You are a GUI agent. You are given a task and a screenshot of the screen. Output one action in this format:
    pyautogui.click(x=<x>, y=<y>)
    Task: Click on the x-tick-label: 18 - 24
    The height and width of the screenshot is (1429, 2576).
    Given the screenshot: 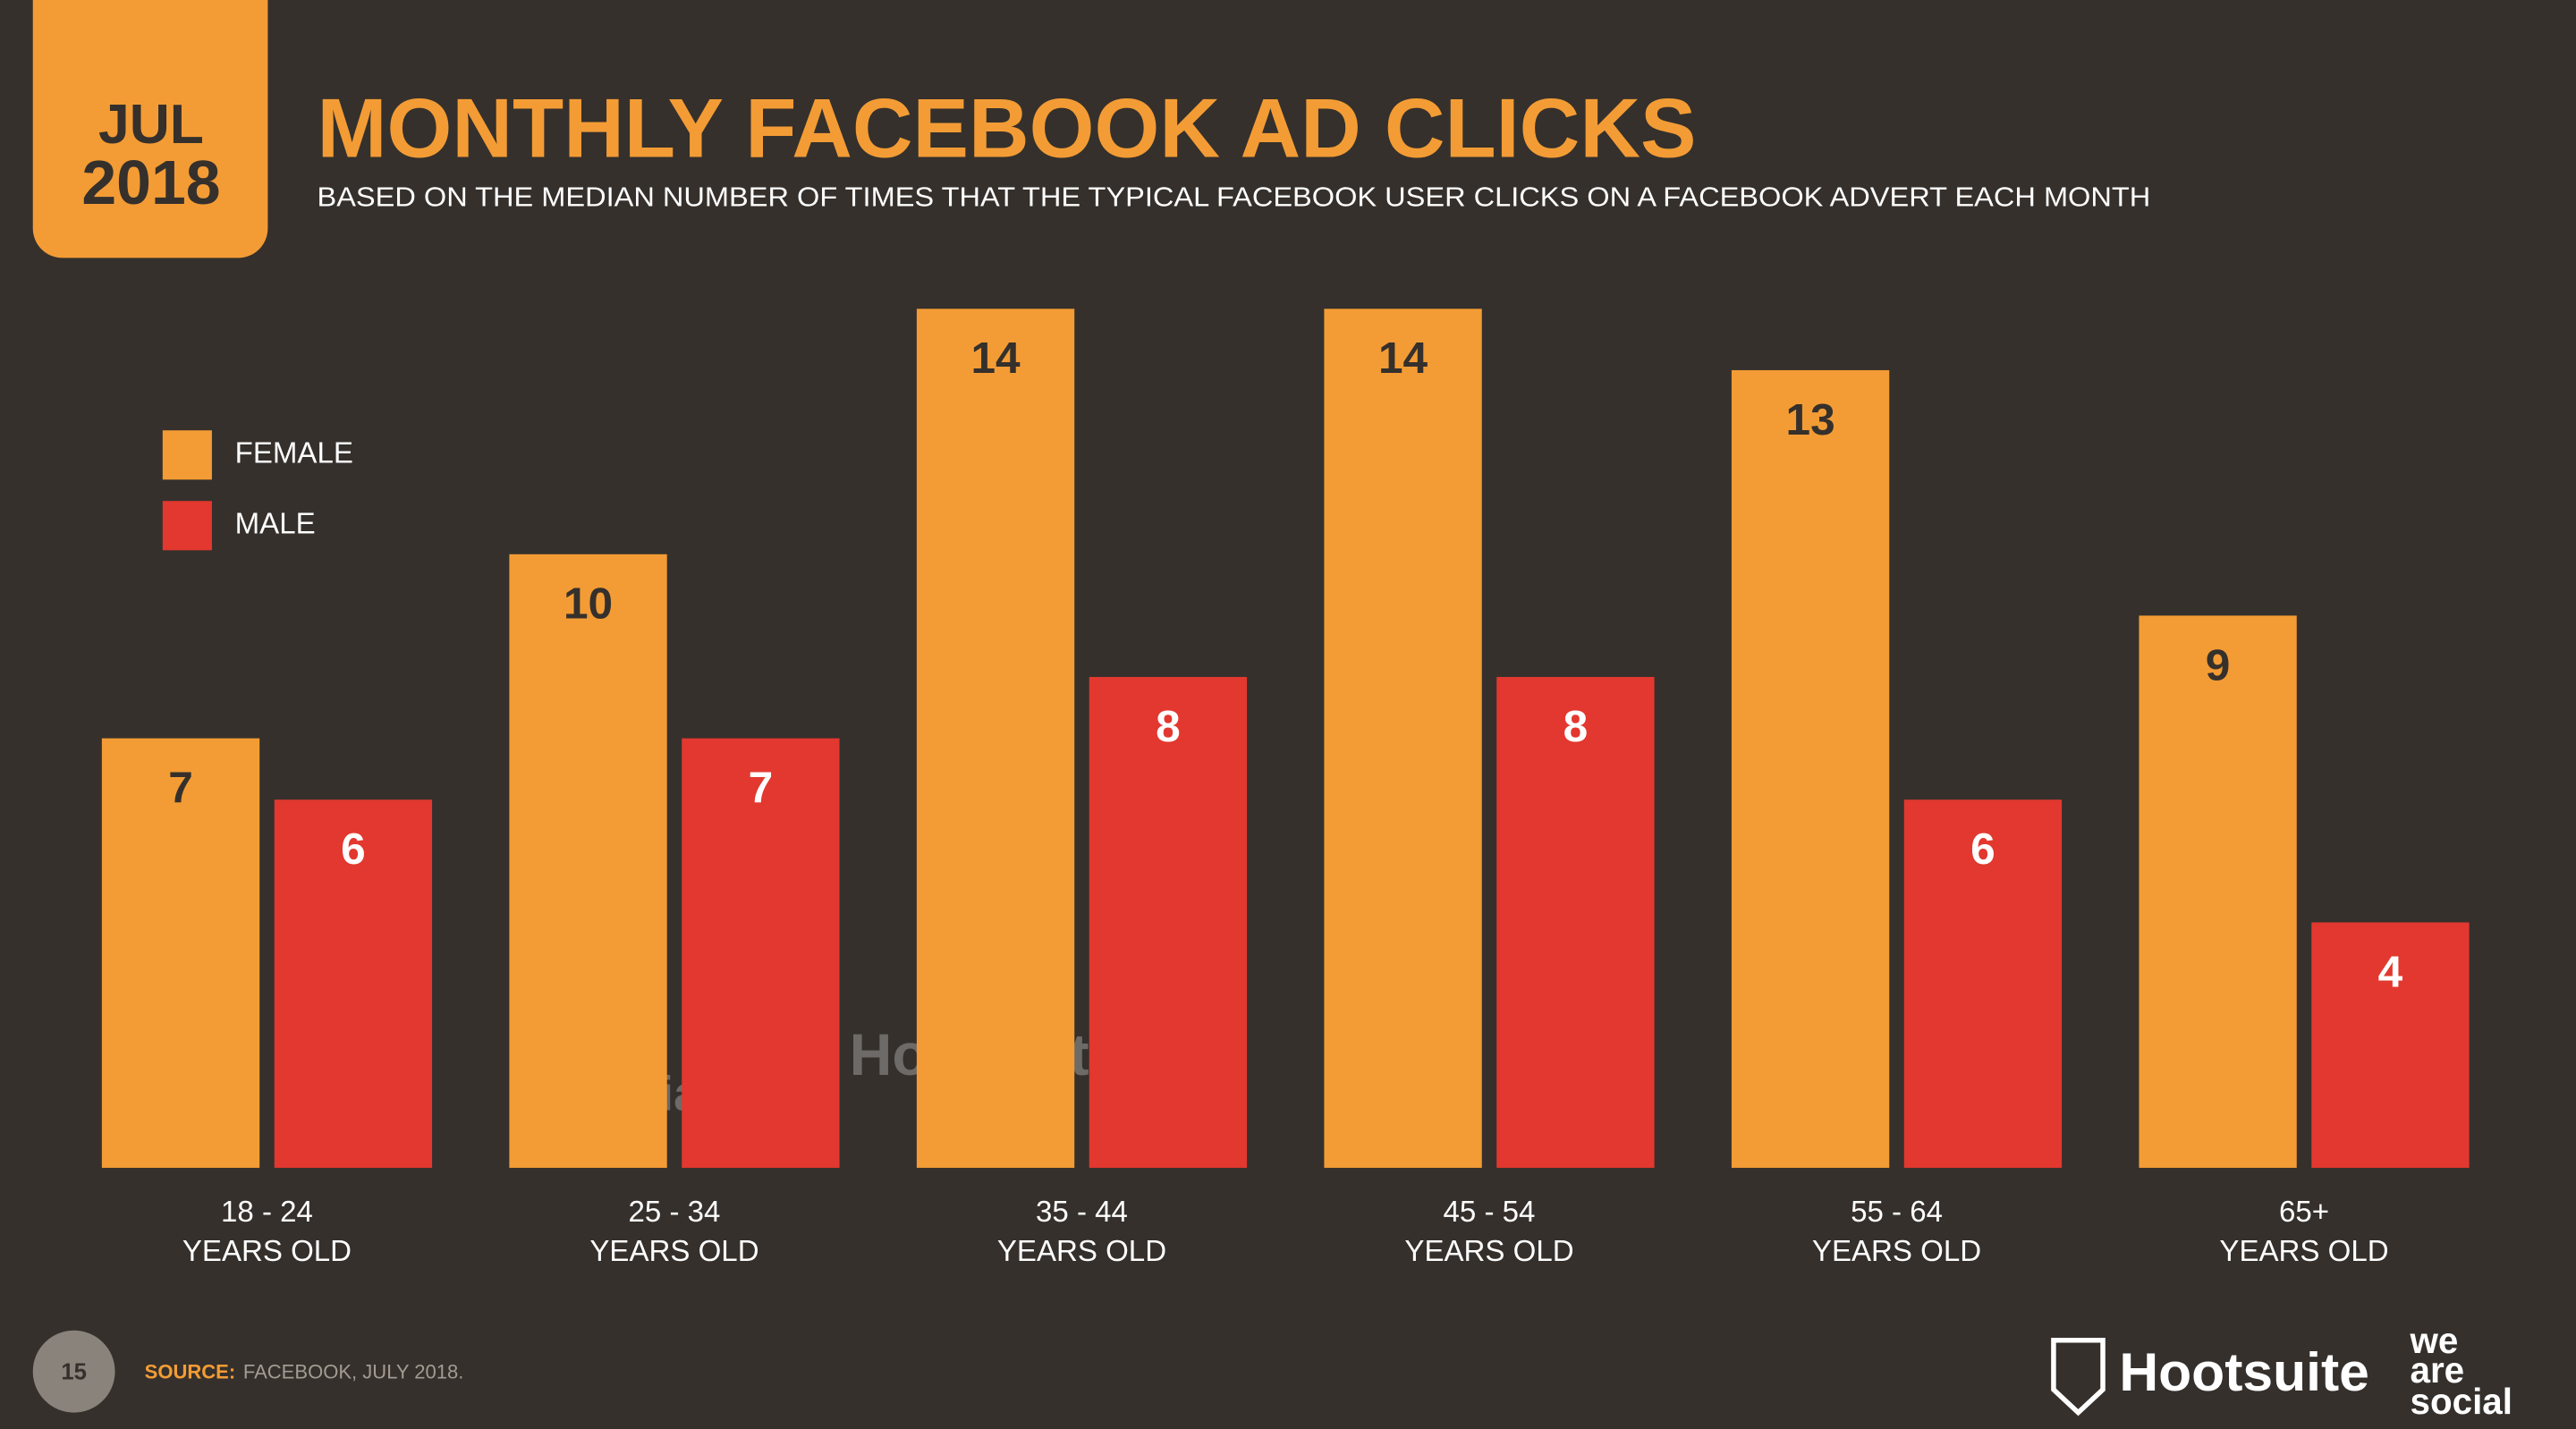 What is the action you would take?
    pyautogui.click(x=267, y=1212)
    